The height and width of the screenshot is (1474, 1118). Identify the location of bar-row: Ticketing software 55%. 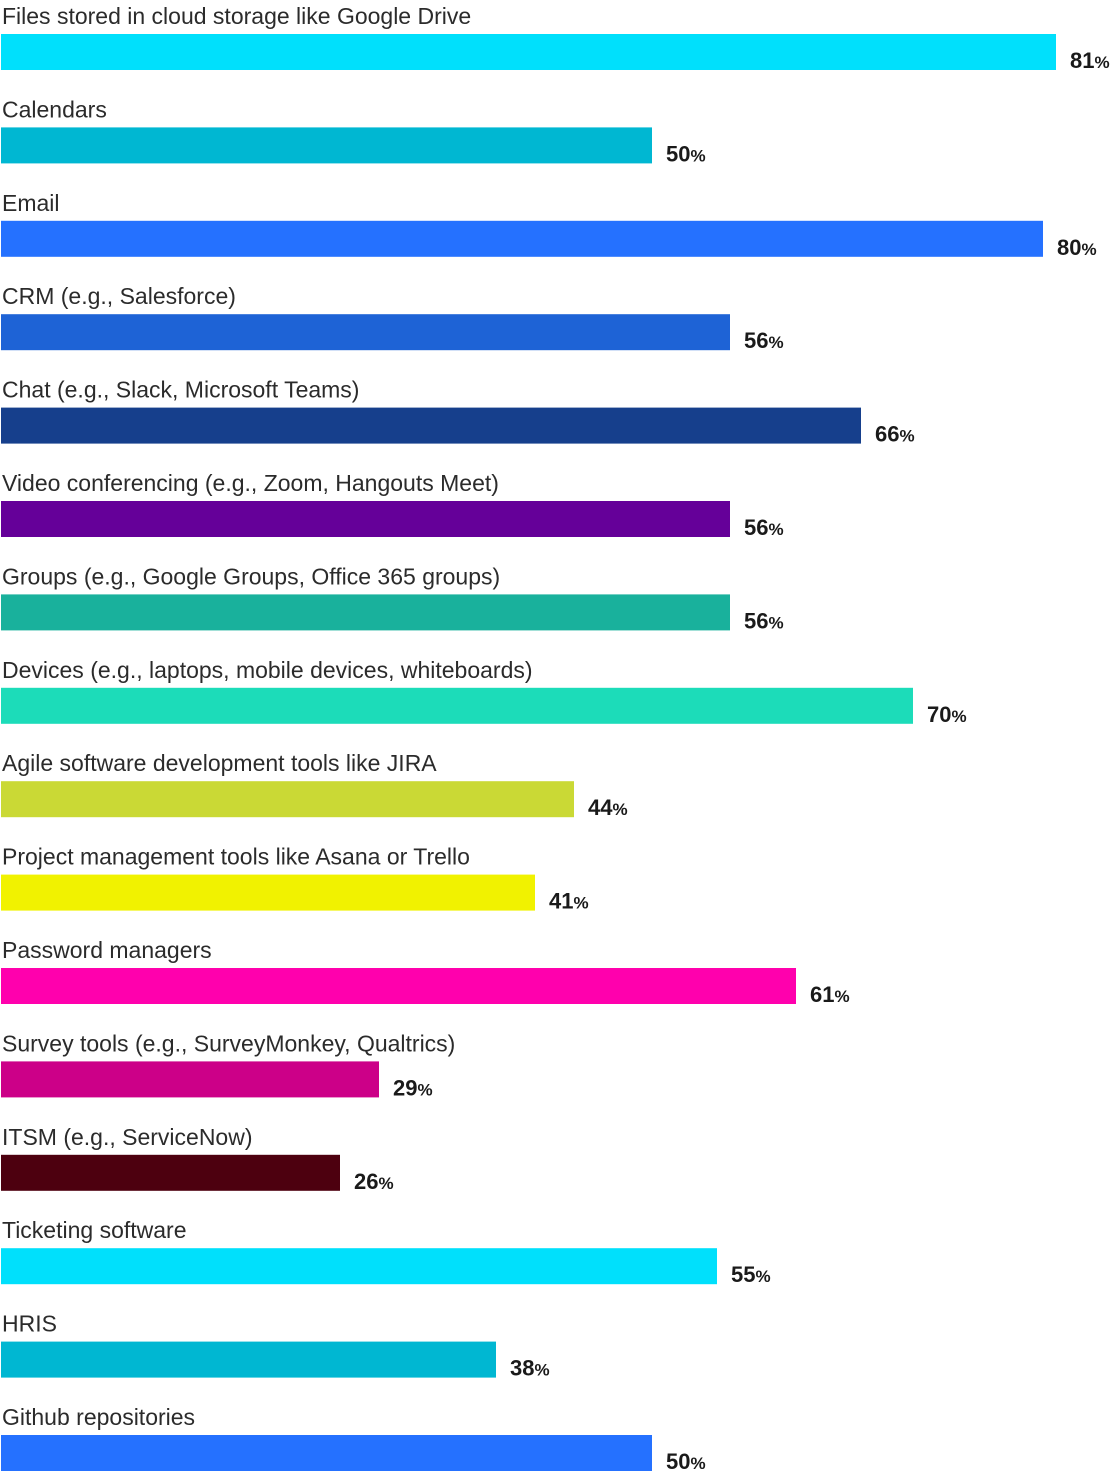
(386, 1252).